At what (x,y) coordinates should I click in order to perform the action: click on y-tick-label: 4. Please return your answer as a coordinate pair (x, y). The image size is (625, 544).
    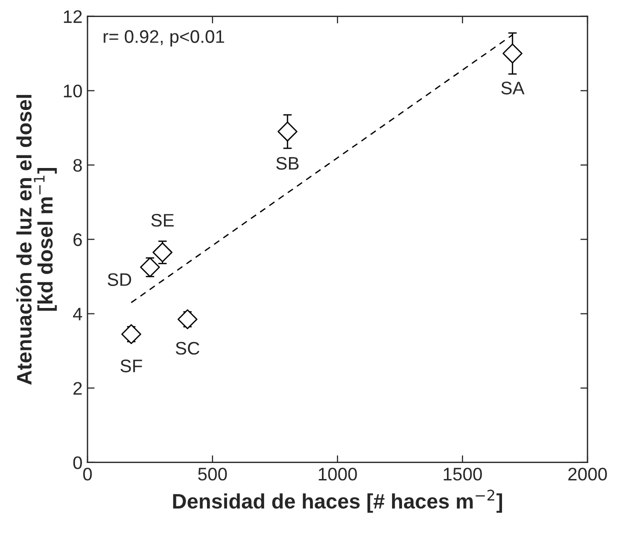
    Looking at the image, I should click on (77, 314).